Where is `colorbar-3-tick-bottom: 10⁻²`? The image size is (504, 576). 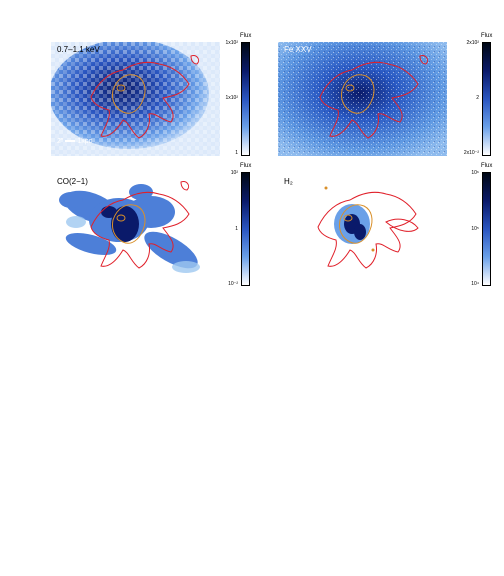 colorbar-3-tick-bottom: 10⁻² is located at coordinates (233, 284).